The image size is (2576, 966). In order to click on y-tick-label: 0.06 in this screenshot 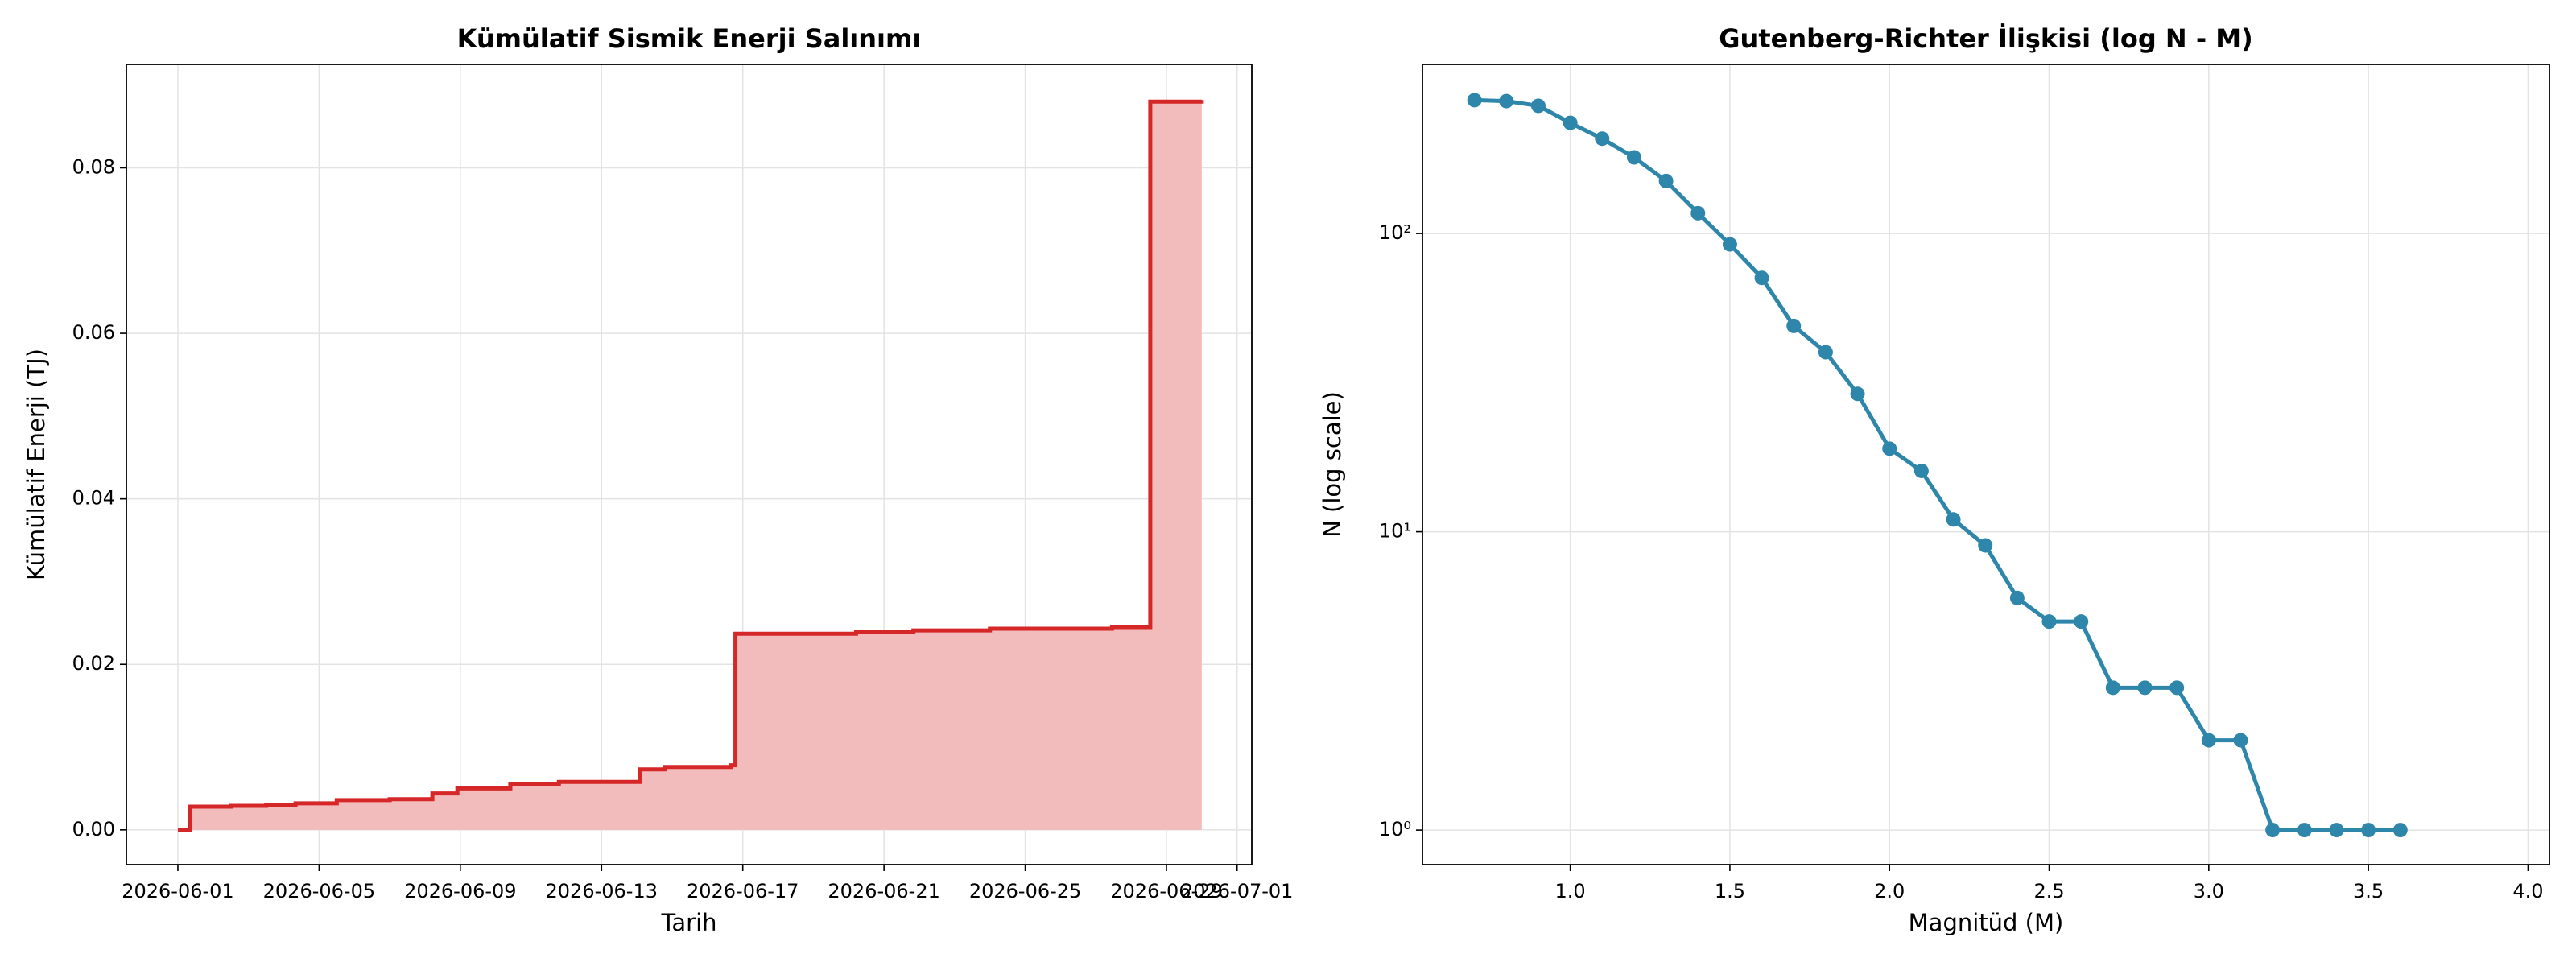, I will do `click(93, 332)`.